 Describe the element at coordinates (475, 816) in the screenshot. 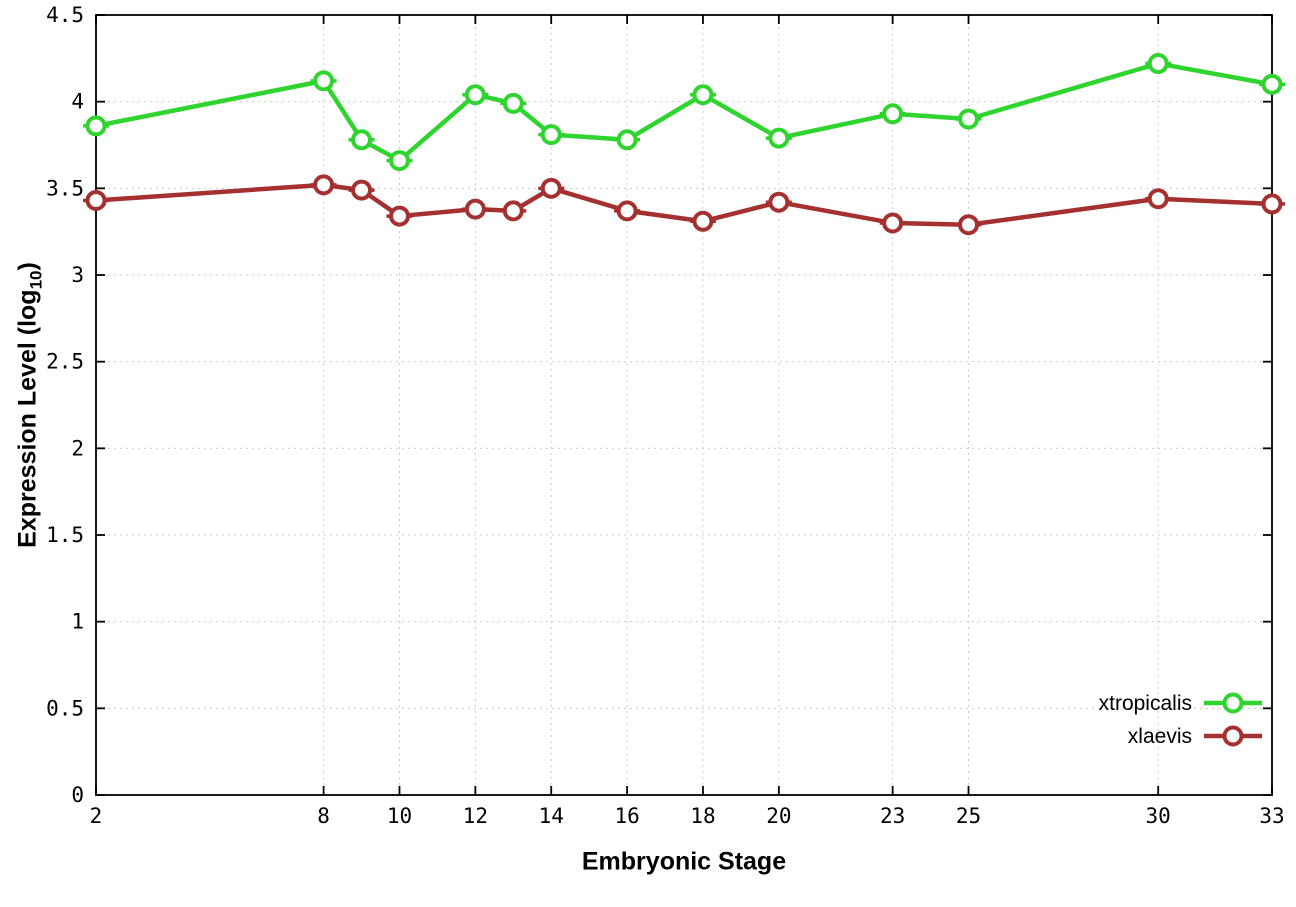

I see `x-axis-tick-label: 12` at that location.